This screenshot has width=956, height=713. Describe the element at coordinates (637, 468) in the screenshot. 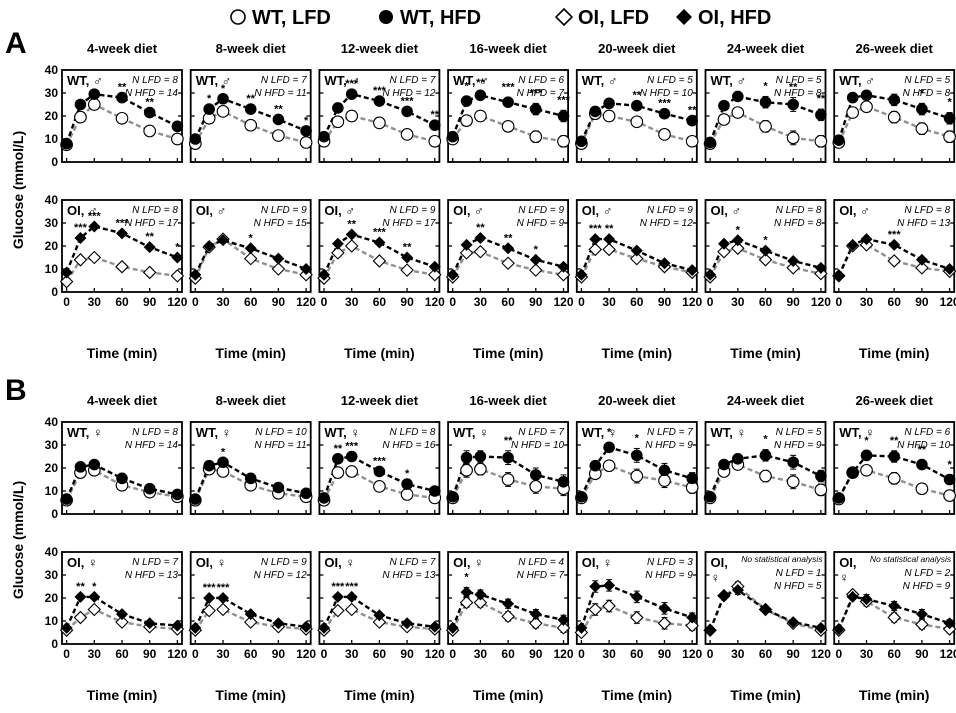

I see `panel-b-r0-c4: WT, ♀ N LFD = 7 N HFD = 9 * *` at that location.